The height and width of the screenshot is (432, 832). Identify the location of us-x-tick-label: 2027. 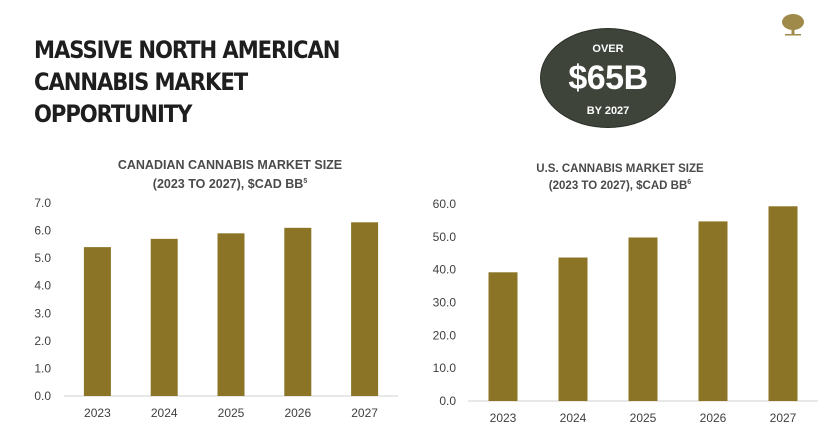
(783, 418).